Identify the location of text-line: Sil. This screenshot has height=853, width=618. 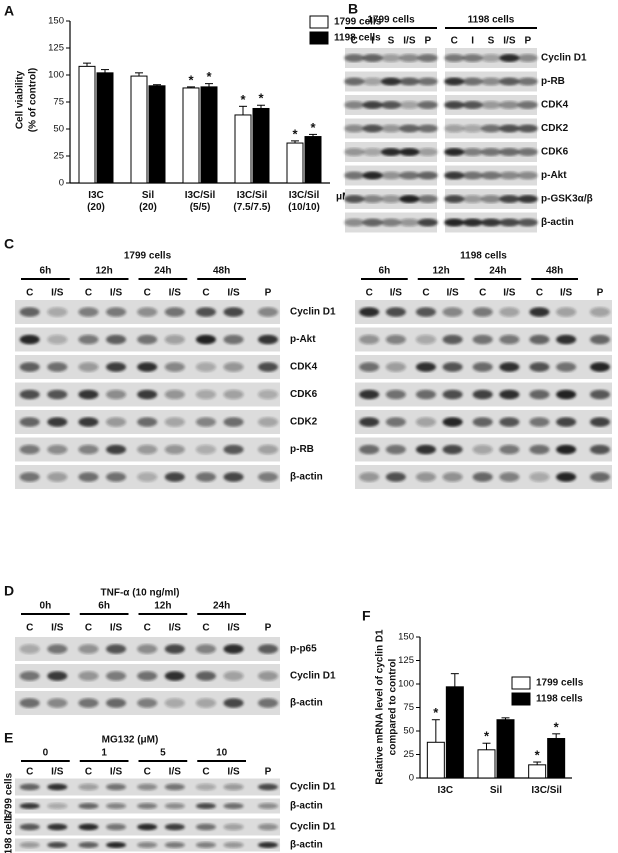
(148, 195).